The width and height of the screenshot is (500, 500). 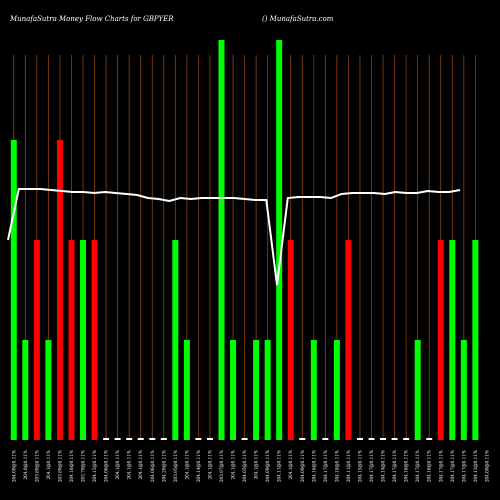 What do you see at coordinates (175, 466) in the screenshot?
I see `x-tick-label: 203.95@0.11%` at bounding box center [175, 466].